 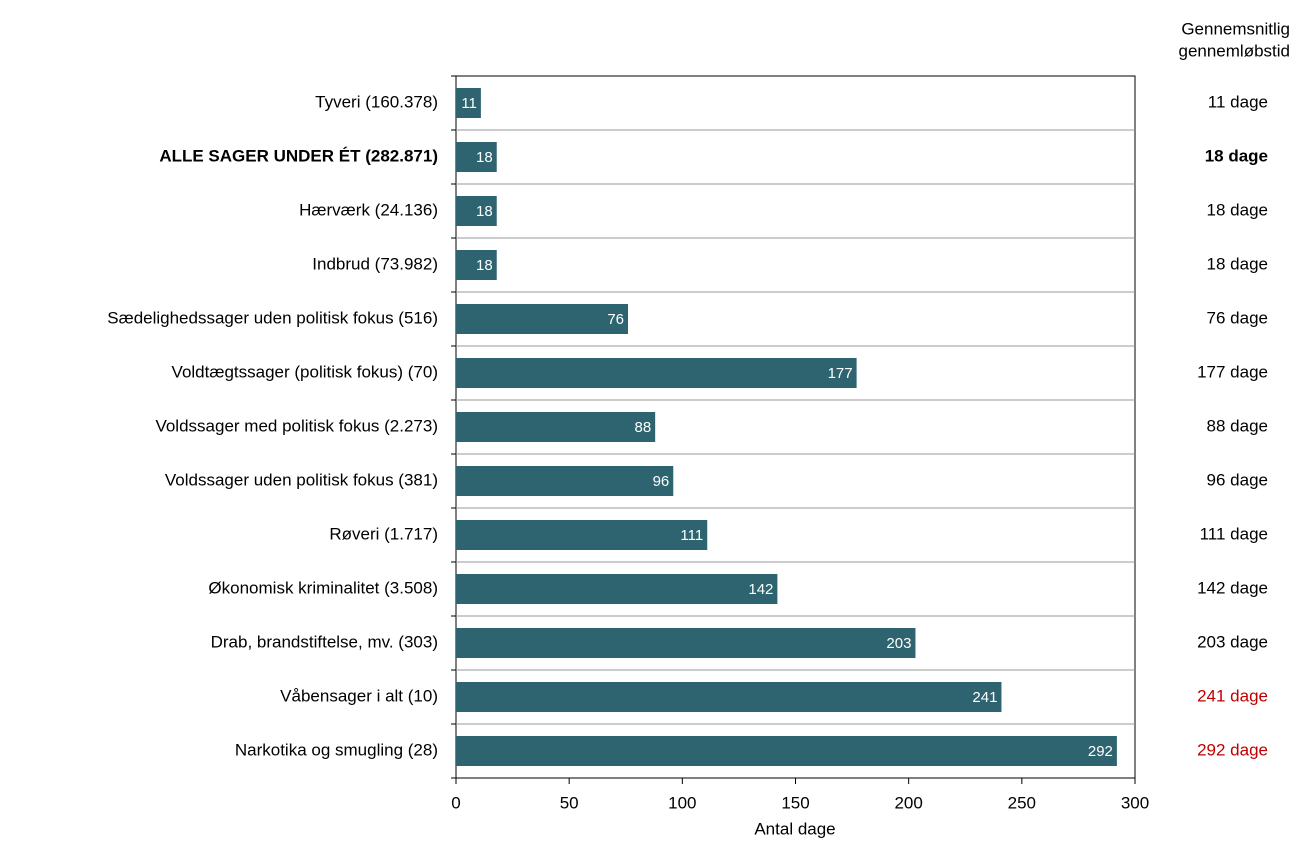 What do you see at coordinates (898, 643) in the screenshot?
I see `bar-label: 203` at bounding box center [898, 643].